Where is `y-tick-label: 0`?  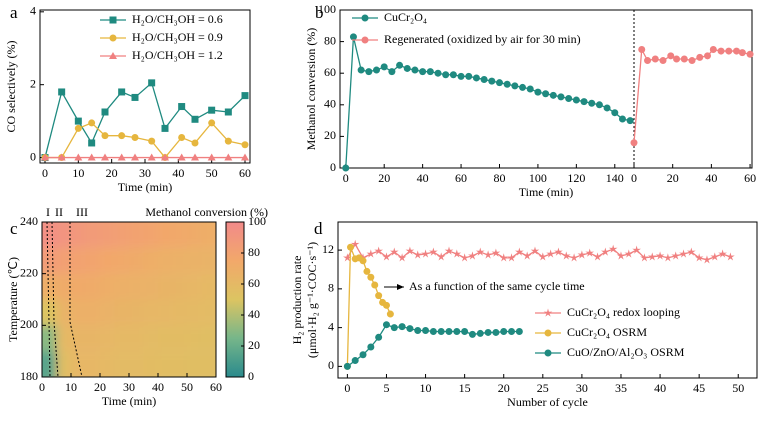 y-tick-label: 0 is located at coordinates (333, 167).